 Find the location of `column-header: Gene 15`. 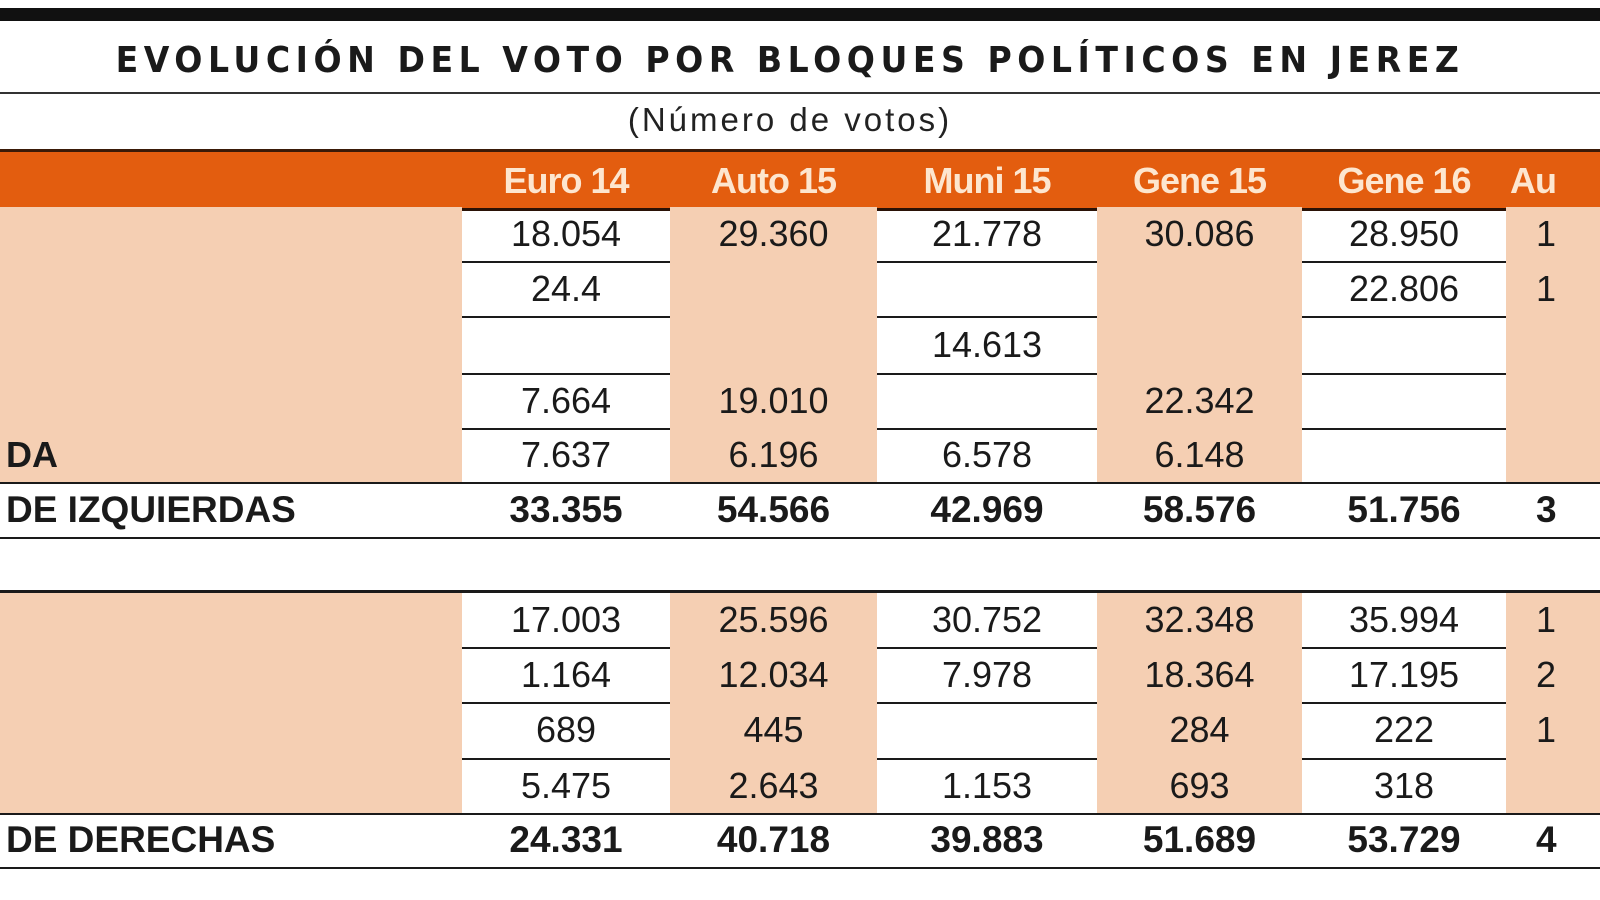

column-header: Gene 15 is located at coordinates (1199, 180).